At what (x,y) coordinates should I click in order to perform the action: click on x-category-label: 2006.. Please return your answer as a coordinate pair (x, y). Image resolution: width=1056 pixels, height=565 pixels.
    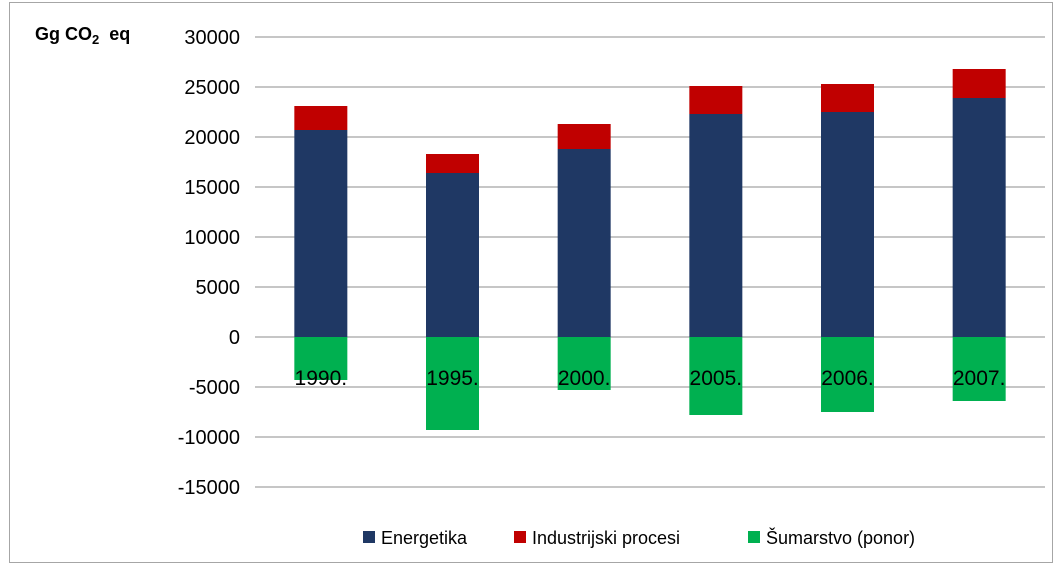
    Looking at the image, I should click on (847, 378).